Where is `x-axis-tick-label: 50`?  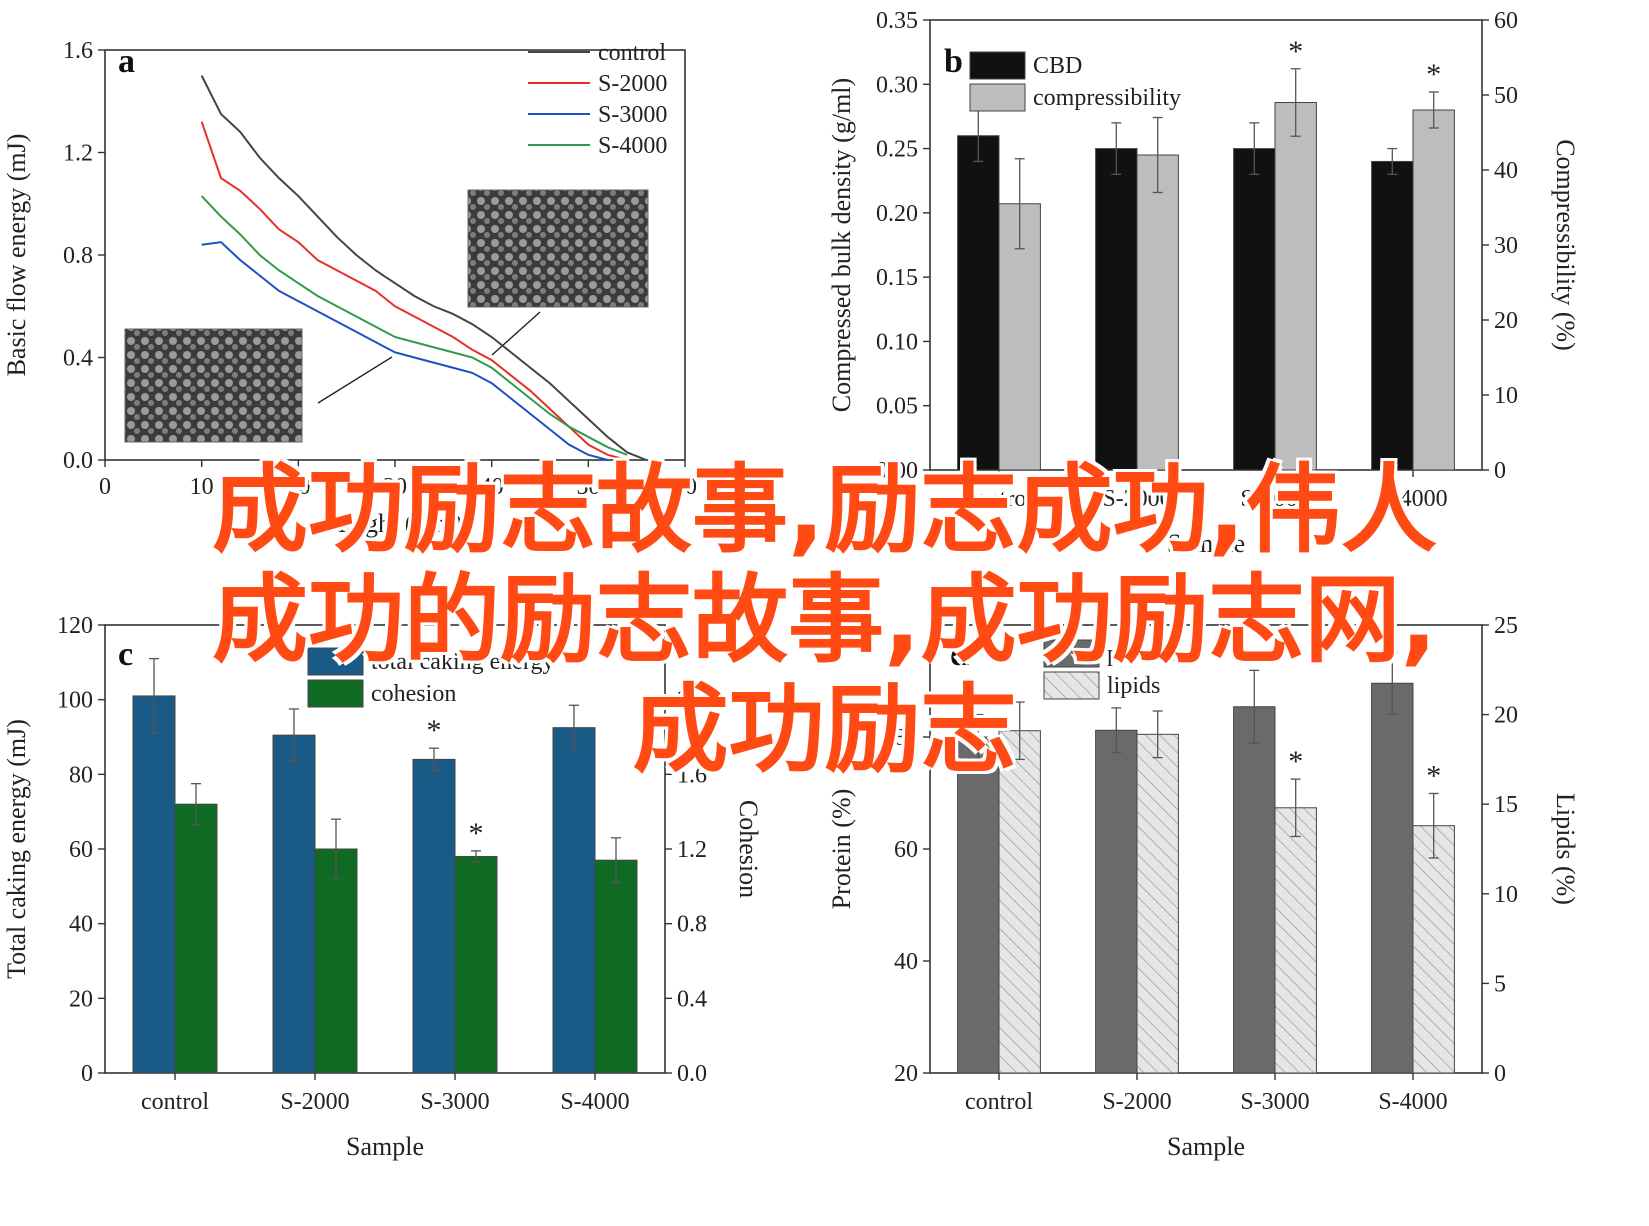 x-axis-tick-label: 50 is located at coordinates (588, 487).